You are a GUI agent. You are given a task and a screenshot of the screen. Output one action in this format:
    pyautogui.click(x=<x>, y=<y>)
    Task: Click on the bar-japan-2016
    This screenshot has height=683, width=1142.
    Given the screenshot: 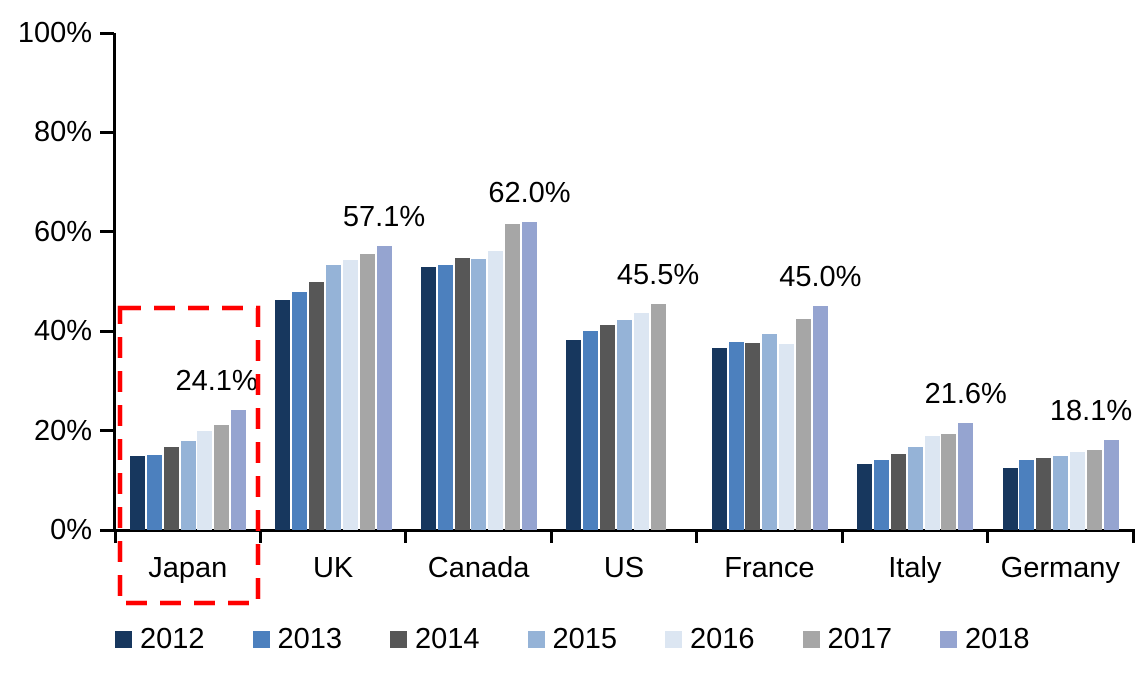 What is the action you would take?
    pyautogui.click(x=205, y=480)
    